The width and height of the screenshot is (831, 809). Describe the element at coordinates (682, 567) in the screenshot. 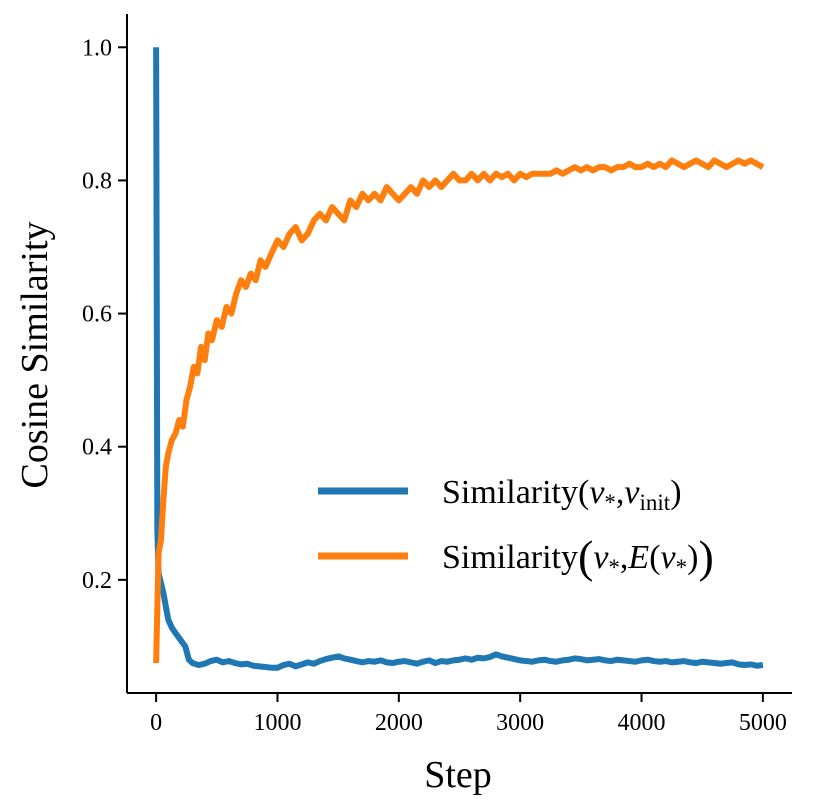

I see `legend-2-sub-2: *` at that location.